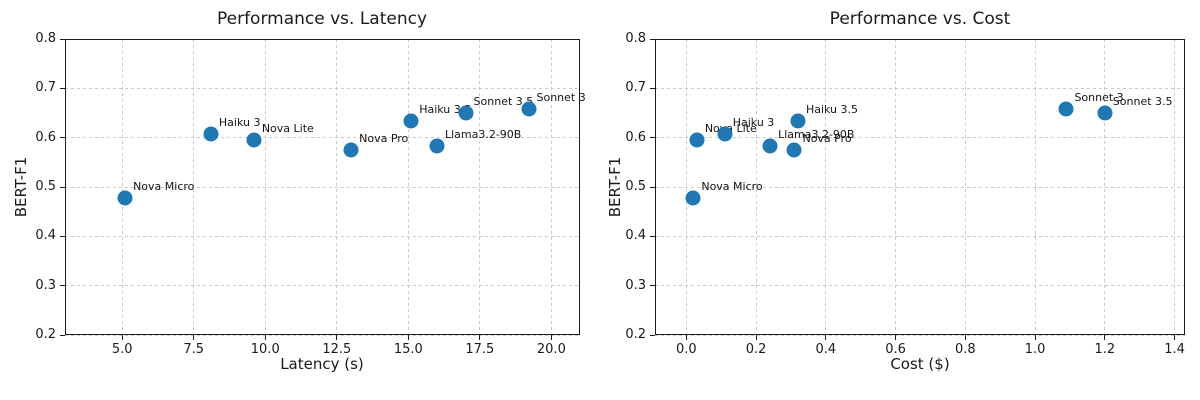 The image size is (1200, 400). What do you see at coordinates (895, 349) in the screenshot?
I see `x-tick-label: 0.6` at bounding box center [895, 349].